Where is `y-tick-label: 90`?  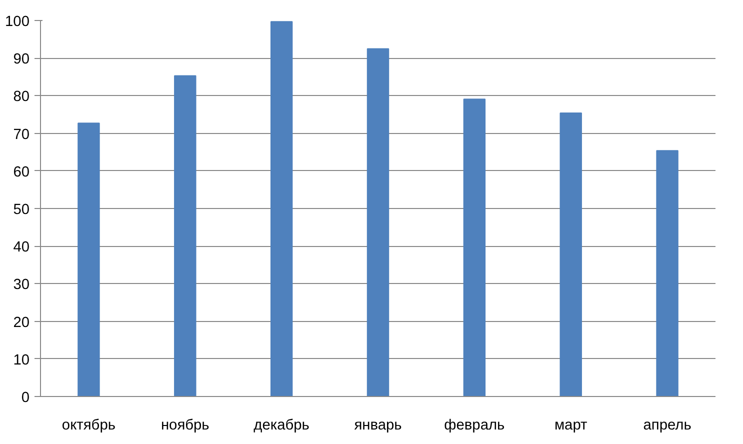 y-tick-label: 90 is located at coordinates (21, 60).